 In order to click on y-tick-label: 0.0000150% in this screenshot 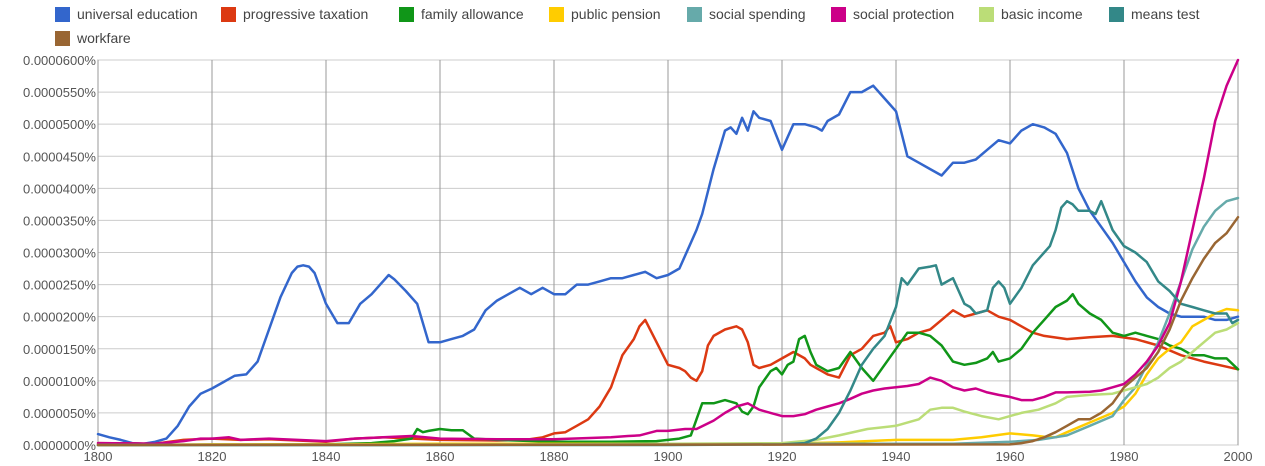, I will do `click(59, 349)`.